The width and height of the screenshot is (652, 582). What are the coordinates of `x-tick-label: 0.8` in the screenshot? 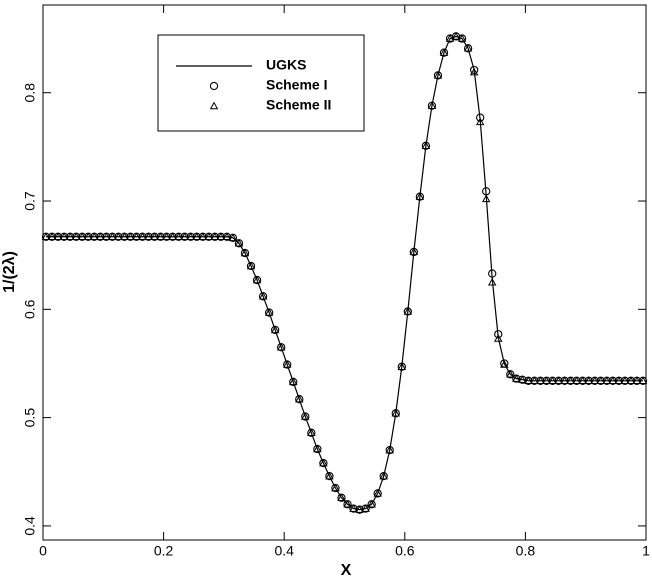 It's located at (526, 551).